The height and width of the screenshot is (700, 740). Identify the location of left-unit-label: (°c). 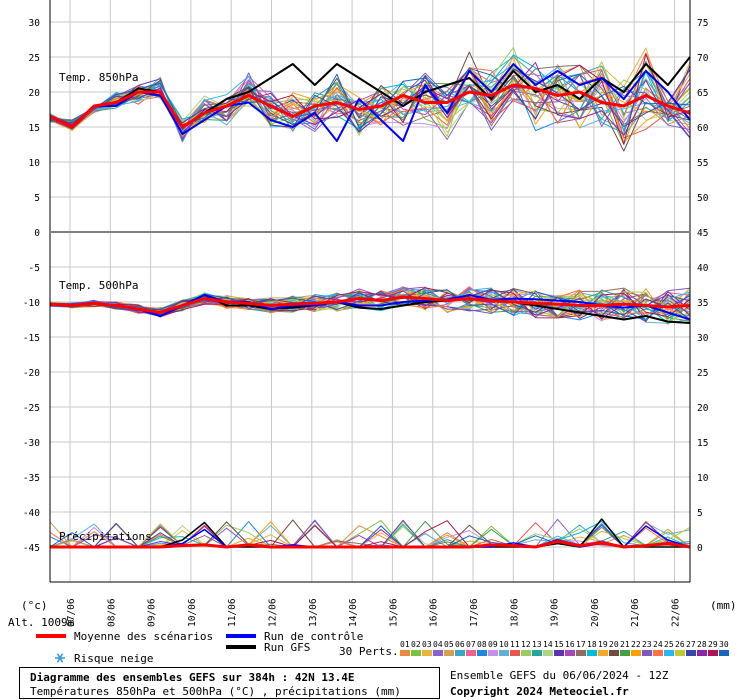
(34, 605).